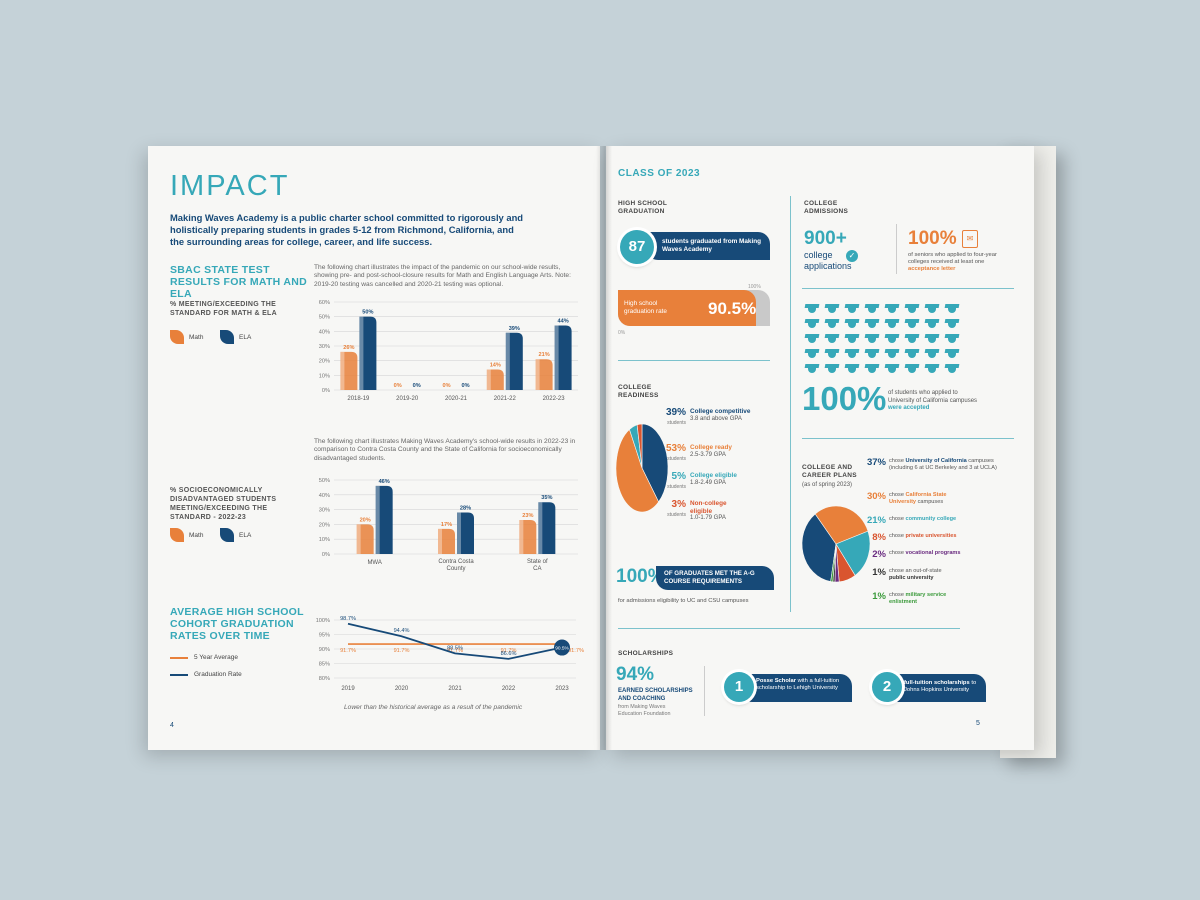 Image resolution: width=1200 pixels, height=900 pixels. Describe the element at coordinates (495, 365) in the screenshot. I see `data-label: 14%` at that location.